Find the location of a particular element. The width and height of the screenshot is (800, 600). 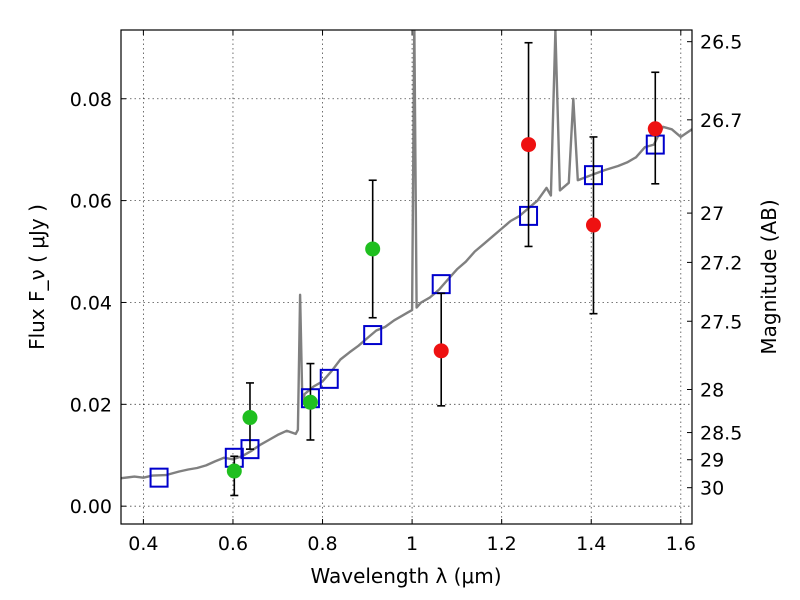

x-tick-label: 0.6 is located at coordinates (233, 544).